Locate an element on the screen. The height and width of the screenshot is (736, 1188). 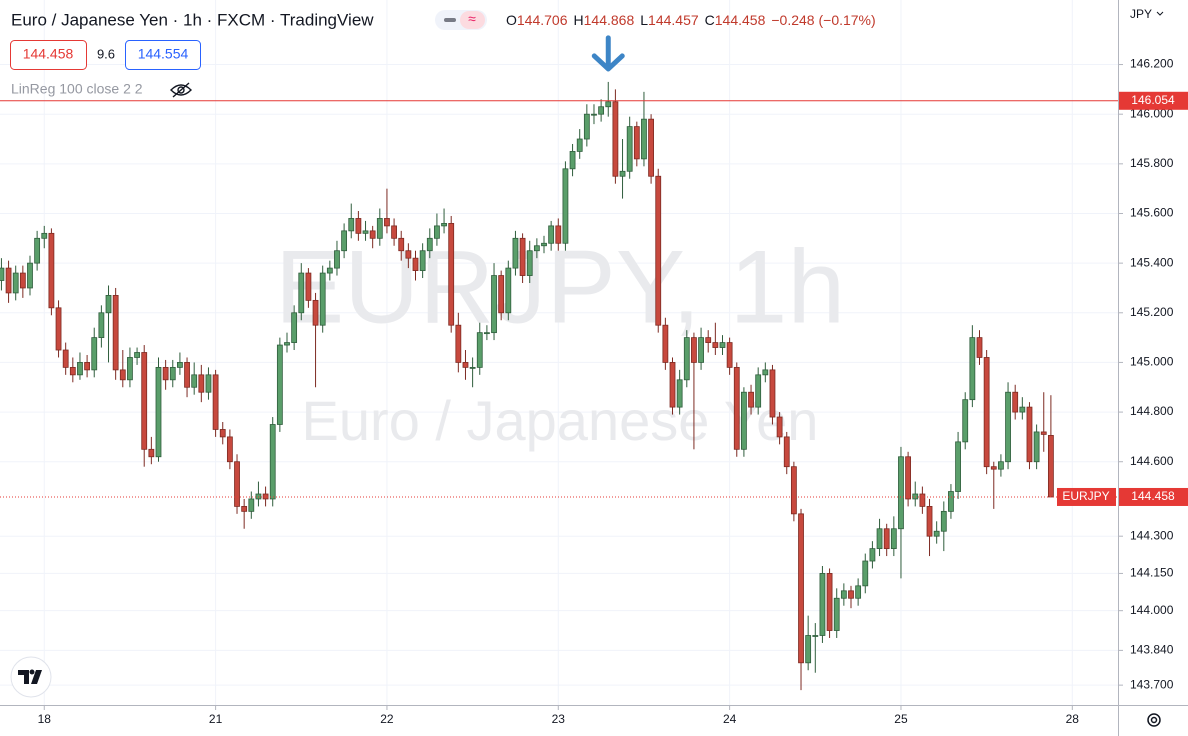
legend-label: H is located at coordinates (579, 20).